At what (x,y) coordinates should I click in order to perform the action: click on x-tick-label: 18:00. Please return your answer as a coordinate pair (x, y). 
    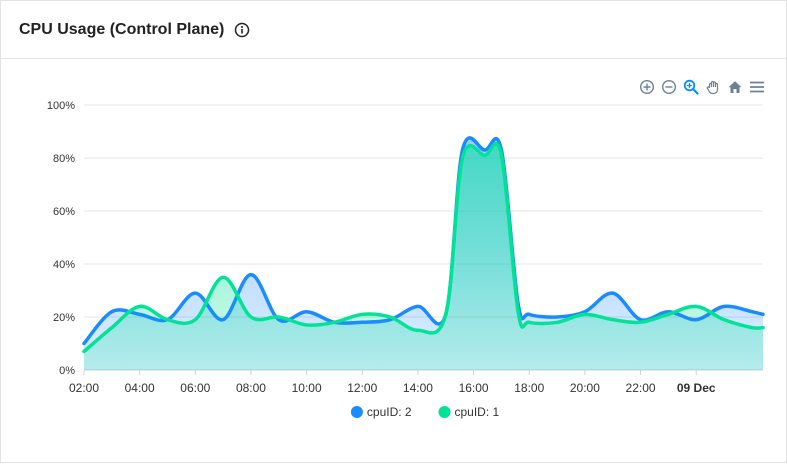
    Looking at the image, I should click on (529, 388).